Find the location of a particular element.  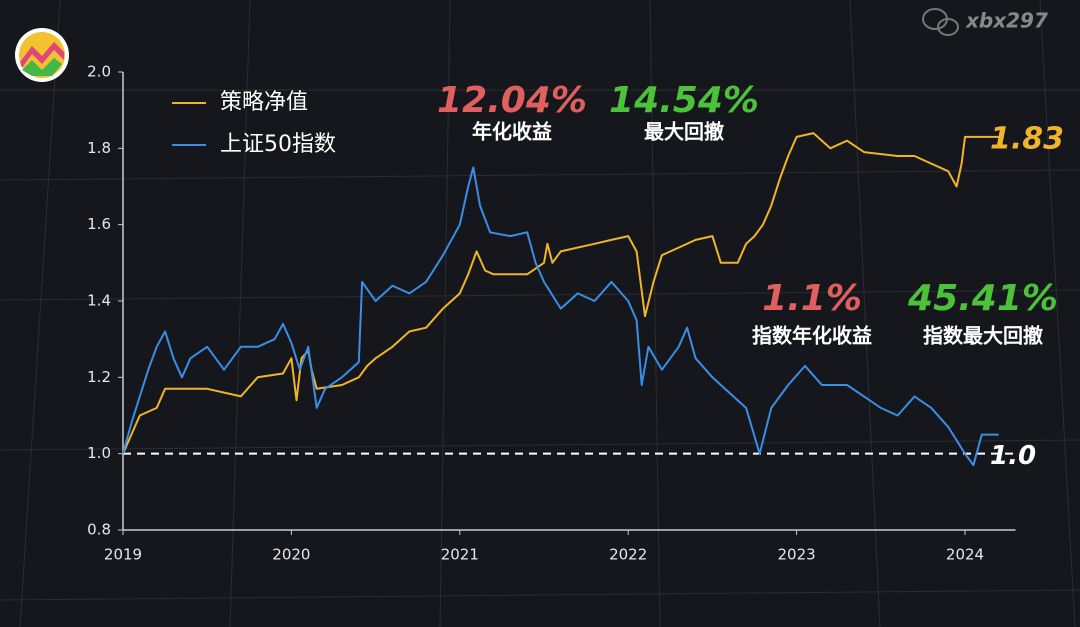

y-tick-label: 2.0 is located at coordinates (99, 72).